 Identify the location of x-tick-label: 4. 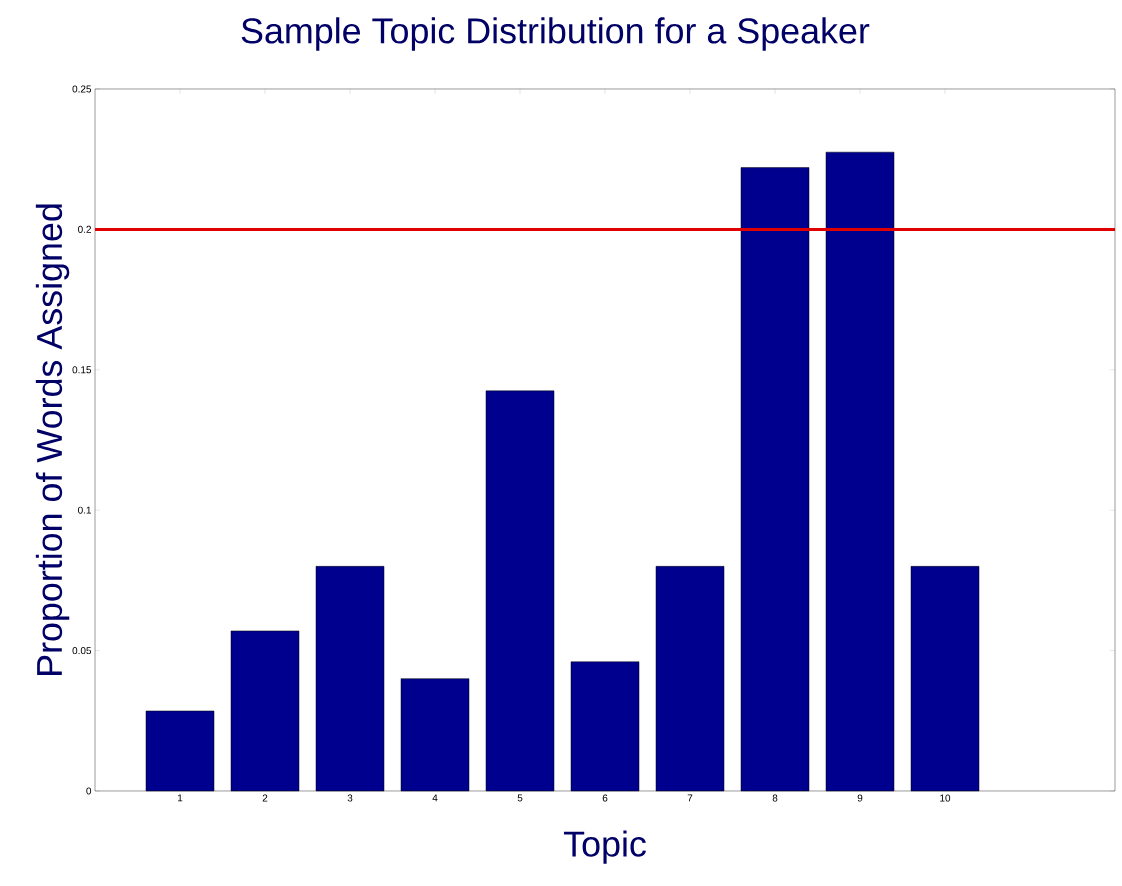
(435, 798).